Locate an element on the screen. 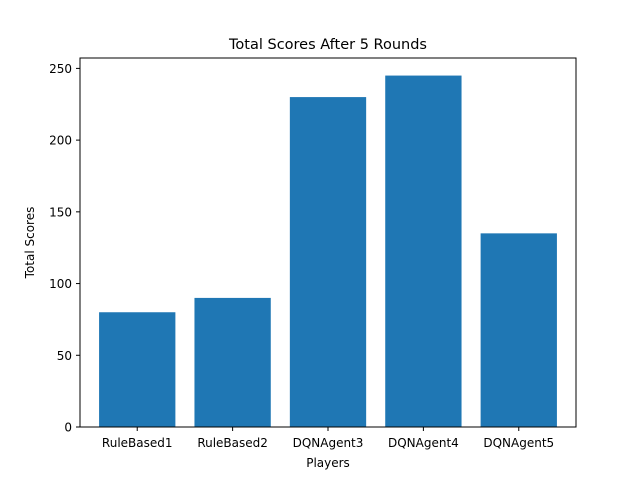 This screenshot has height=484, width=640. x-tick-label: RuleBased1 is located at coordinates (137, 443).